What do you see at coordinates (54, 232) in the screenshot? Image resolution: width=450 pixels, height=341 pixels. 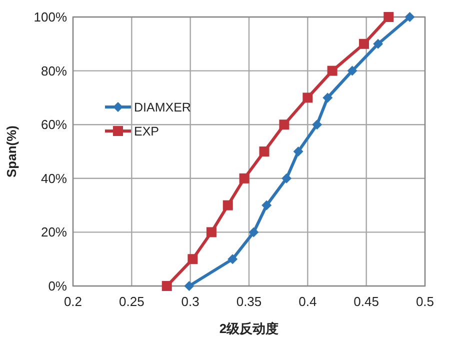 I see `y-tick-label: 20%` at bounding box center [54, 232].